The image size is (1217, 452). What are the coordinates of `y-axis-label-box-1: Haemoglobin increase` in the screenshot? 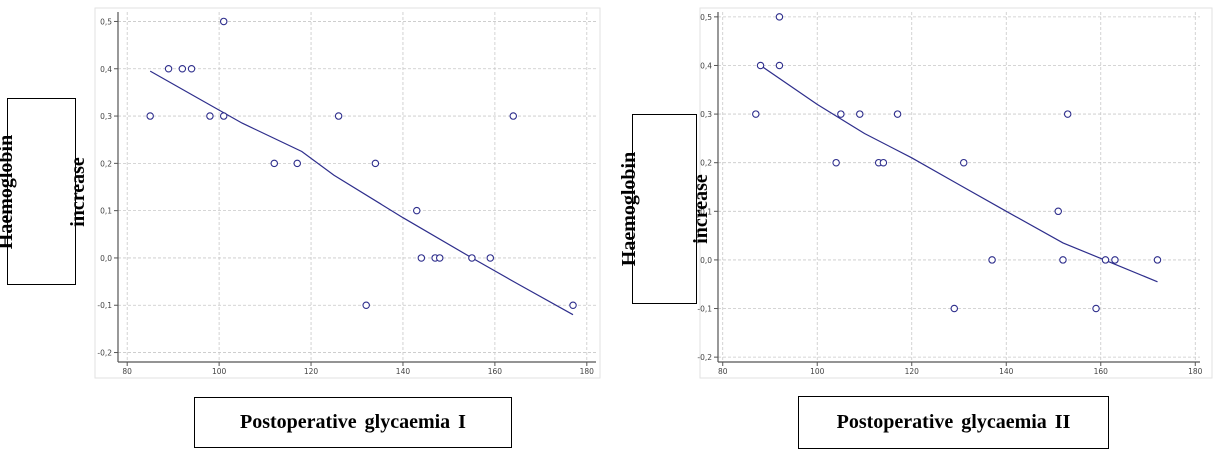 It's located at (44, 191).